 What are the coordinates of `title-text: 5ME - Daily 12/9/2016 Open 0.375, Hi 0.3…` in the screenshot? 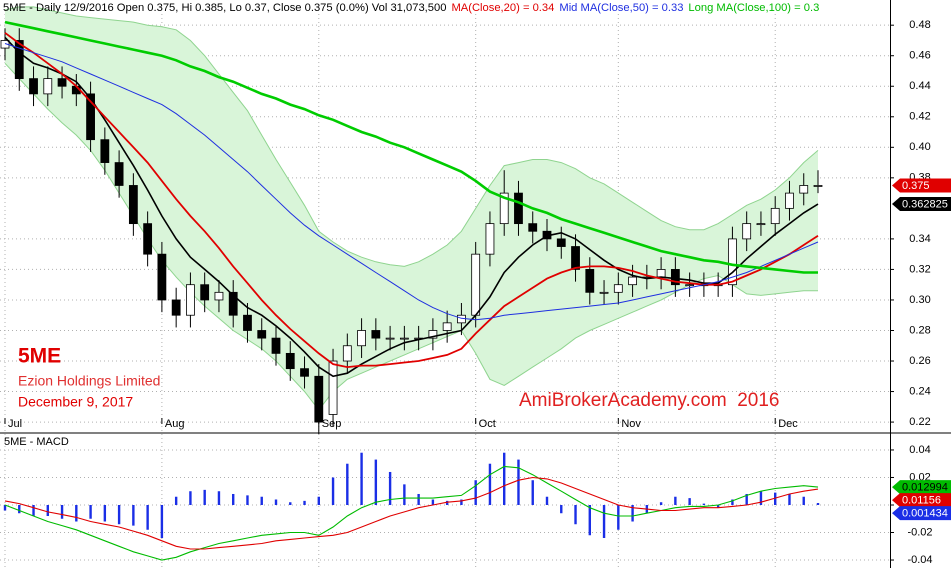 It's located at (224, 8).